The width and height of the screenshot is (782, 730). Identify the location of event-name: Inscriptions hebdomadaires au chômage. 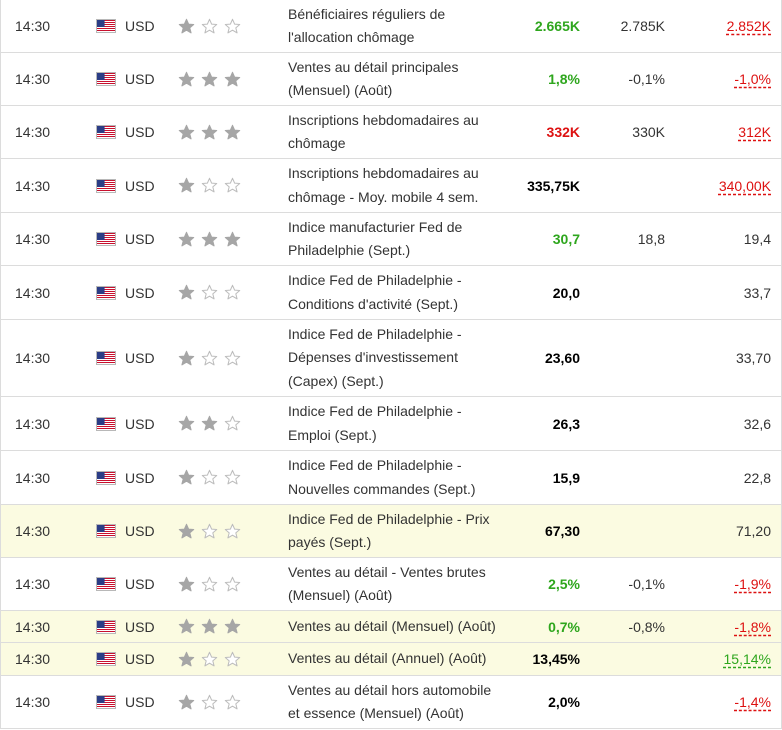
(383, 131).